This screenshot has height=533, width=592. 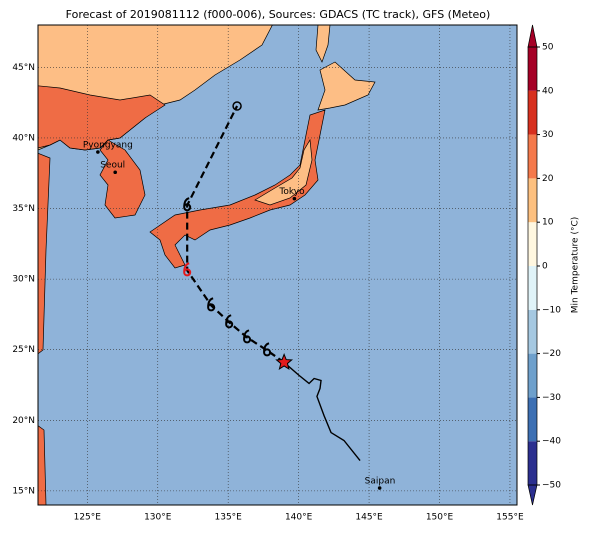 I want to click on city-label: Seoul, so click(x=112, y=166).